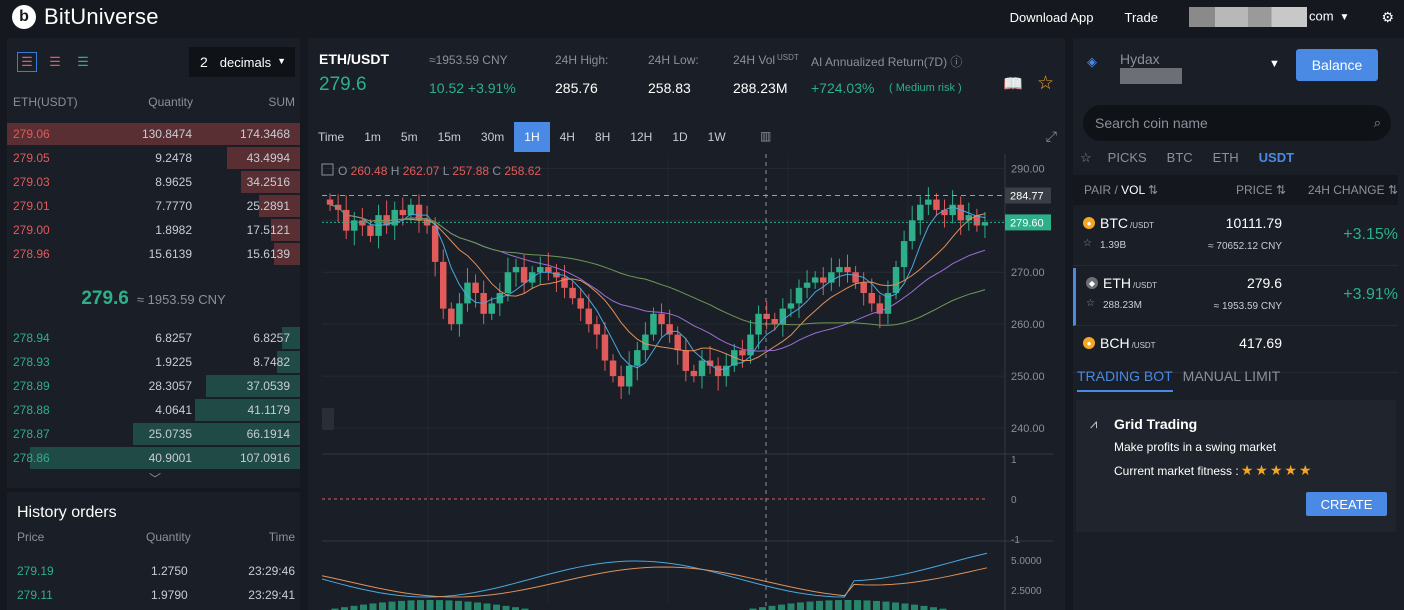 This screenshot has width=1404, height=610. Describe the element at coordinates (766, 136) in the screenshot. I see `indicator-icon: ▥` at that location.